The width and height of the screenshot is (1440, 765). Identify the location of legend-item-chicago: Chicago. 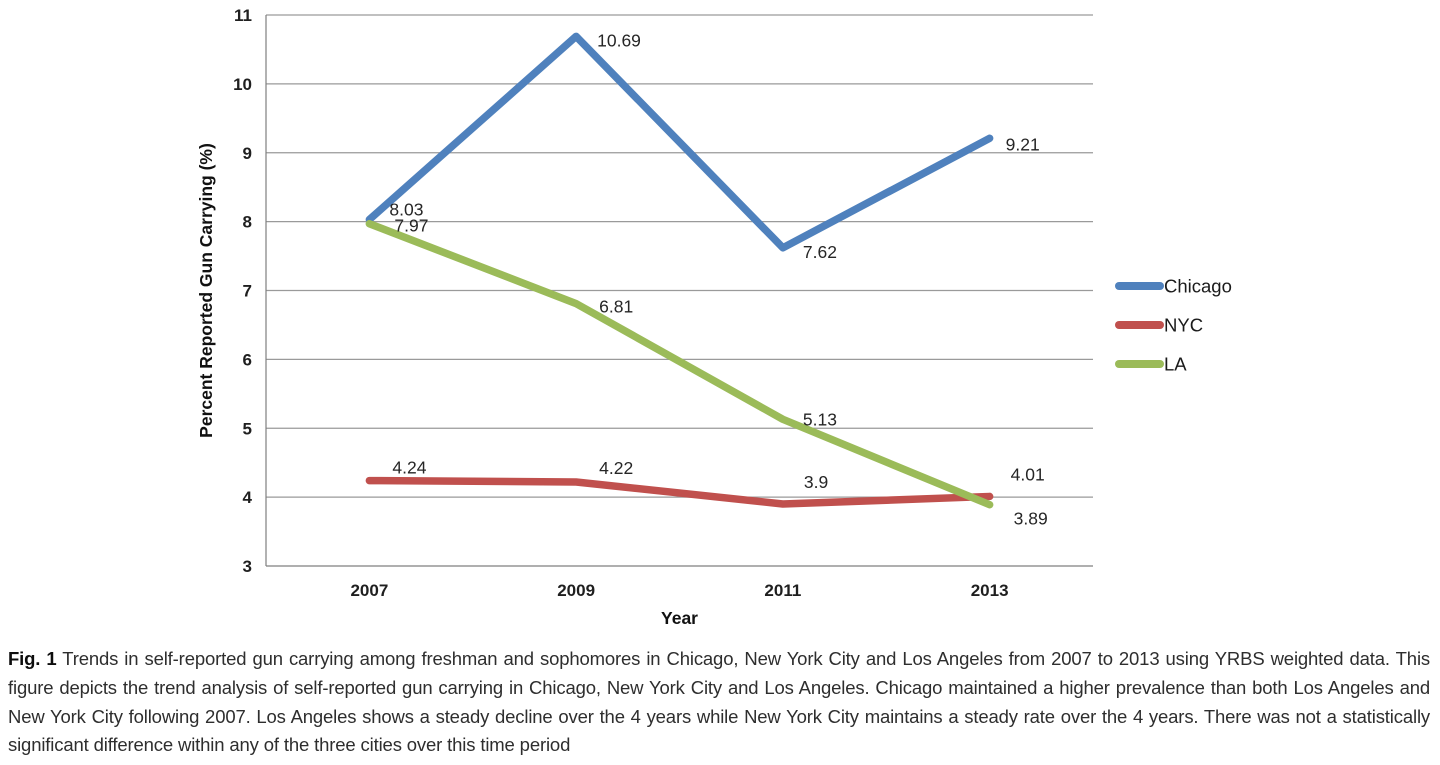
(1173, 286).